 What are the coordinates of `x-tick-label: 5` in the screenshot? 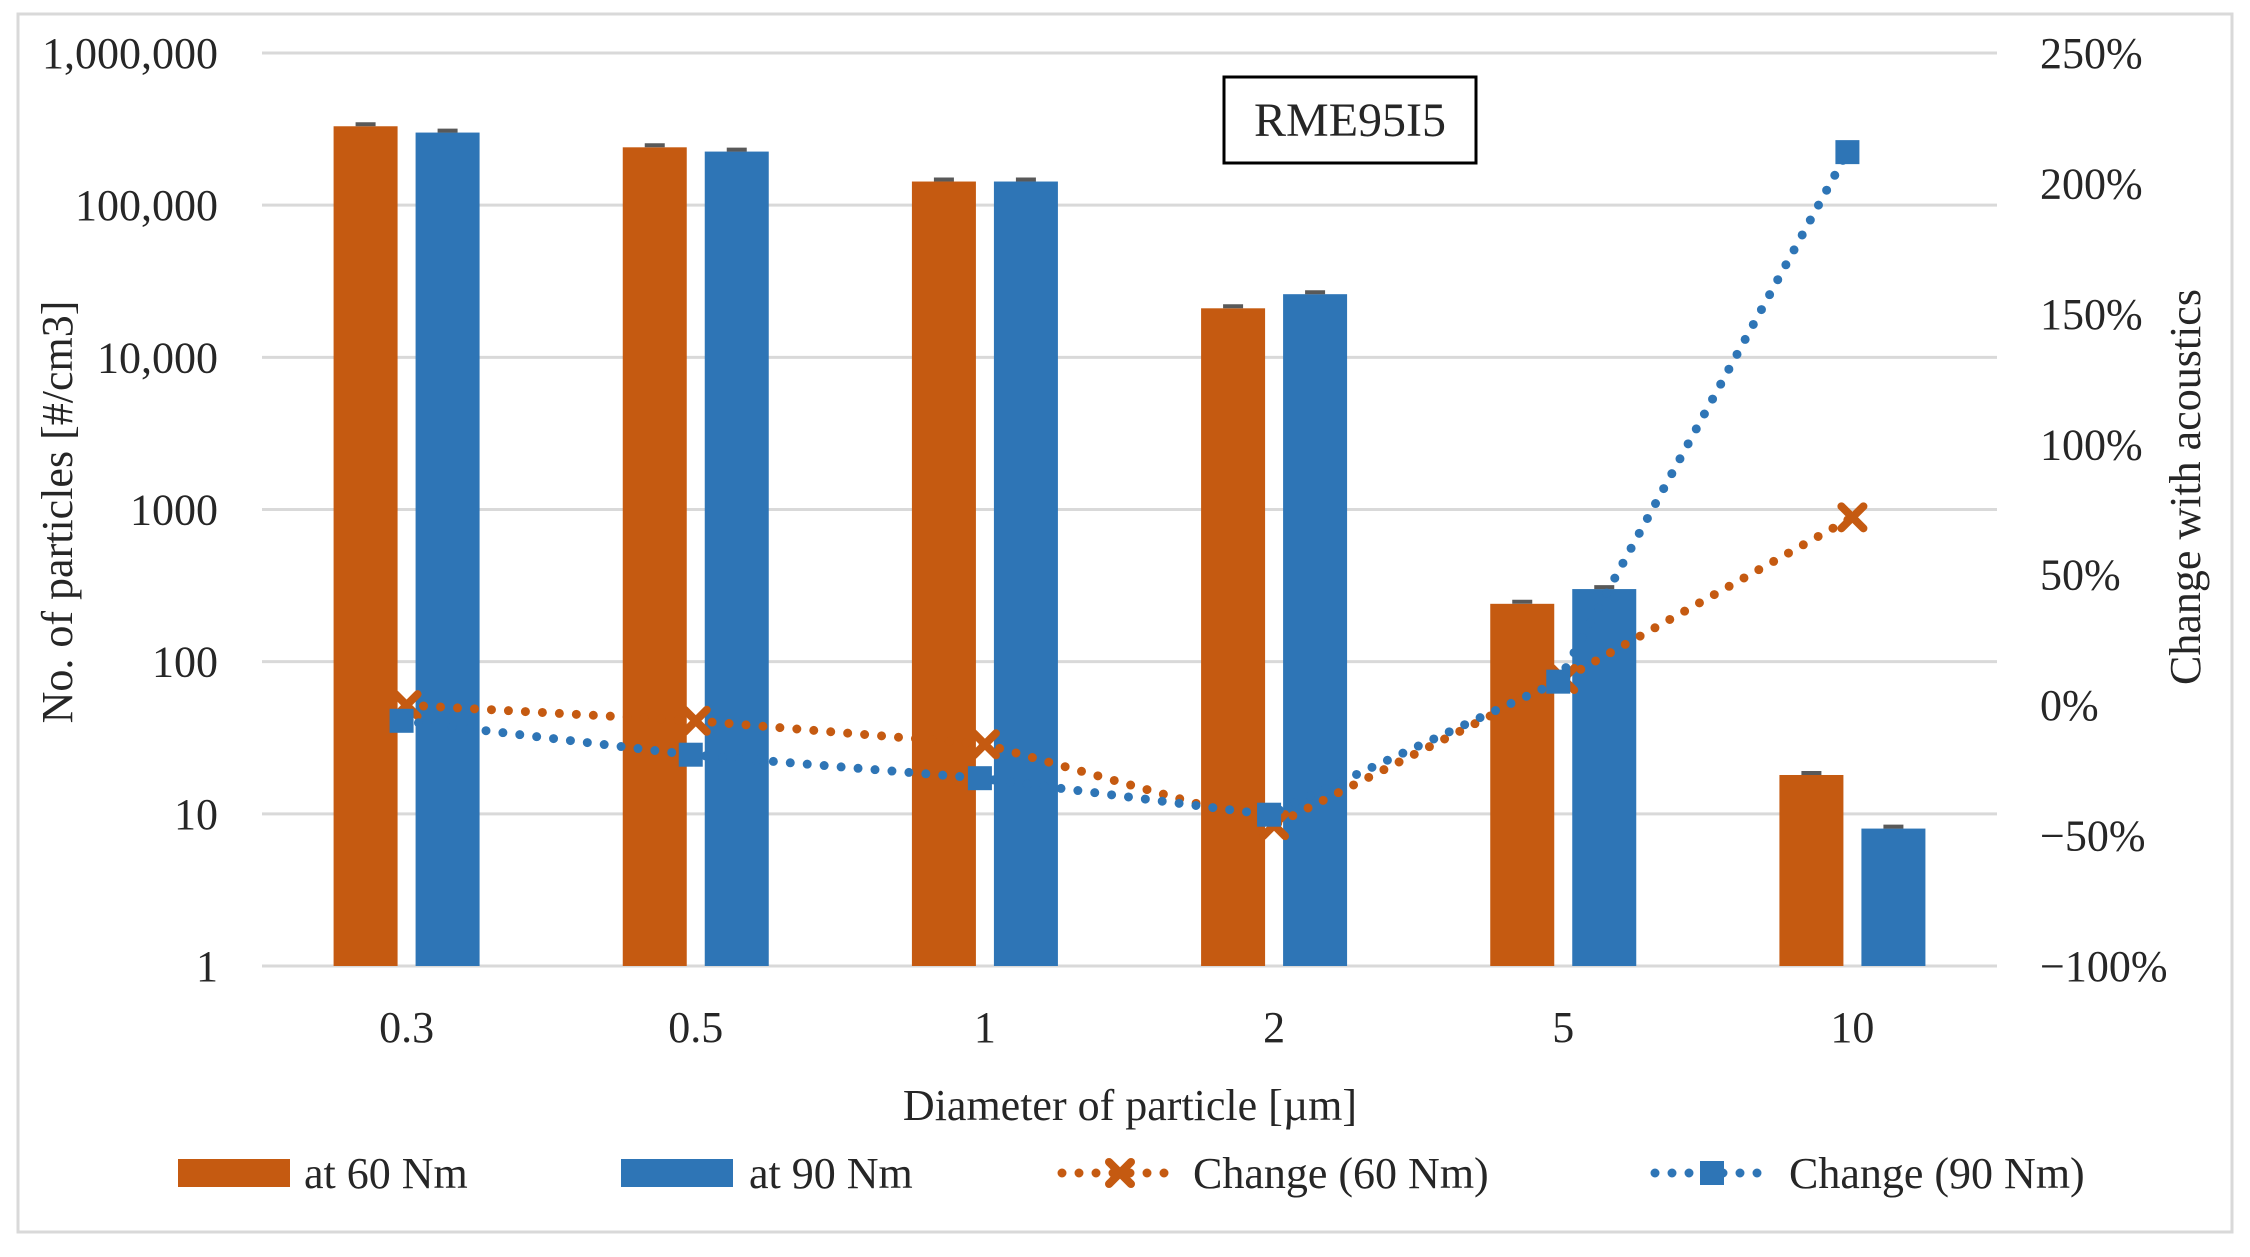 It's located at (1563, 1027).